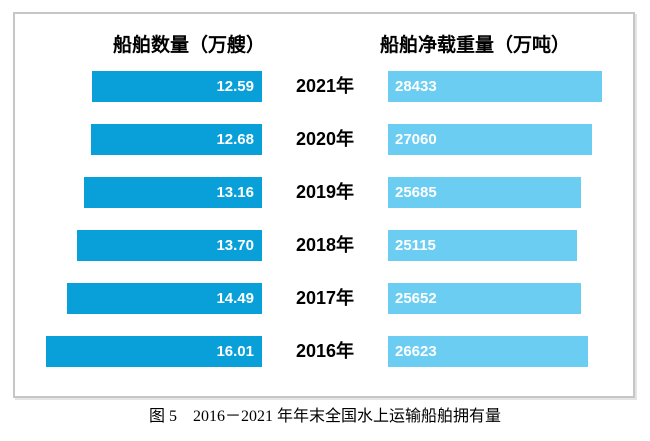  Describe the element at coordinates (325, 351) in the screenshot. I see `year-label: 2016年` at that location.